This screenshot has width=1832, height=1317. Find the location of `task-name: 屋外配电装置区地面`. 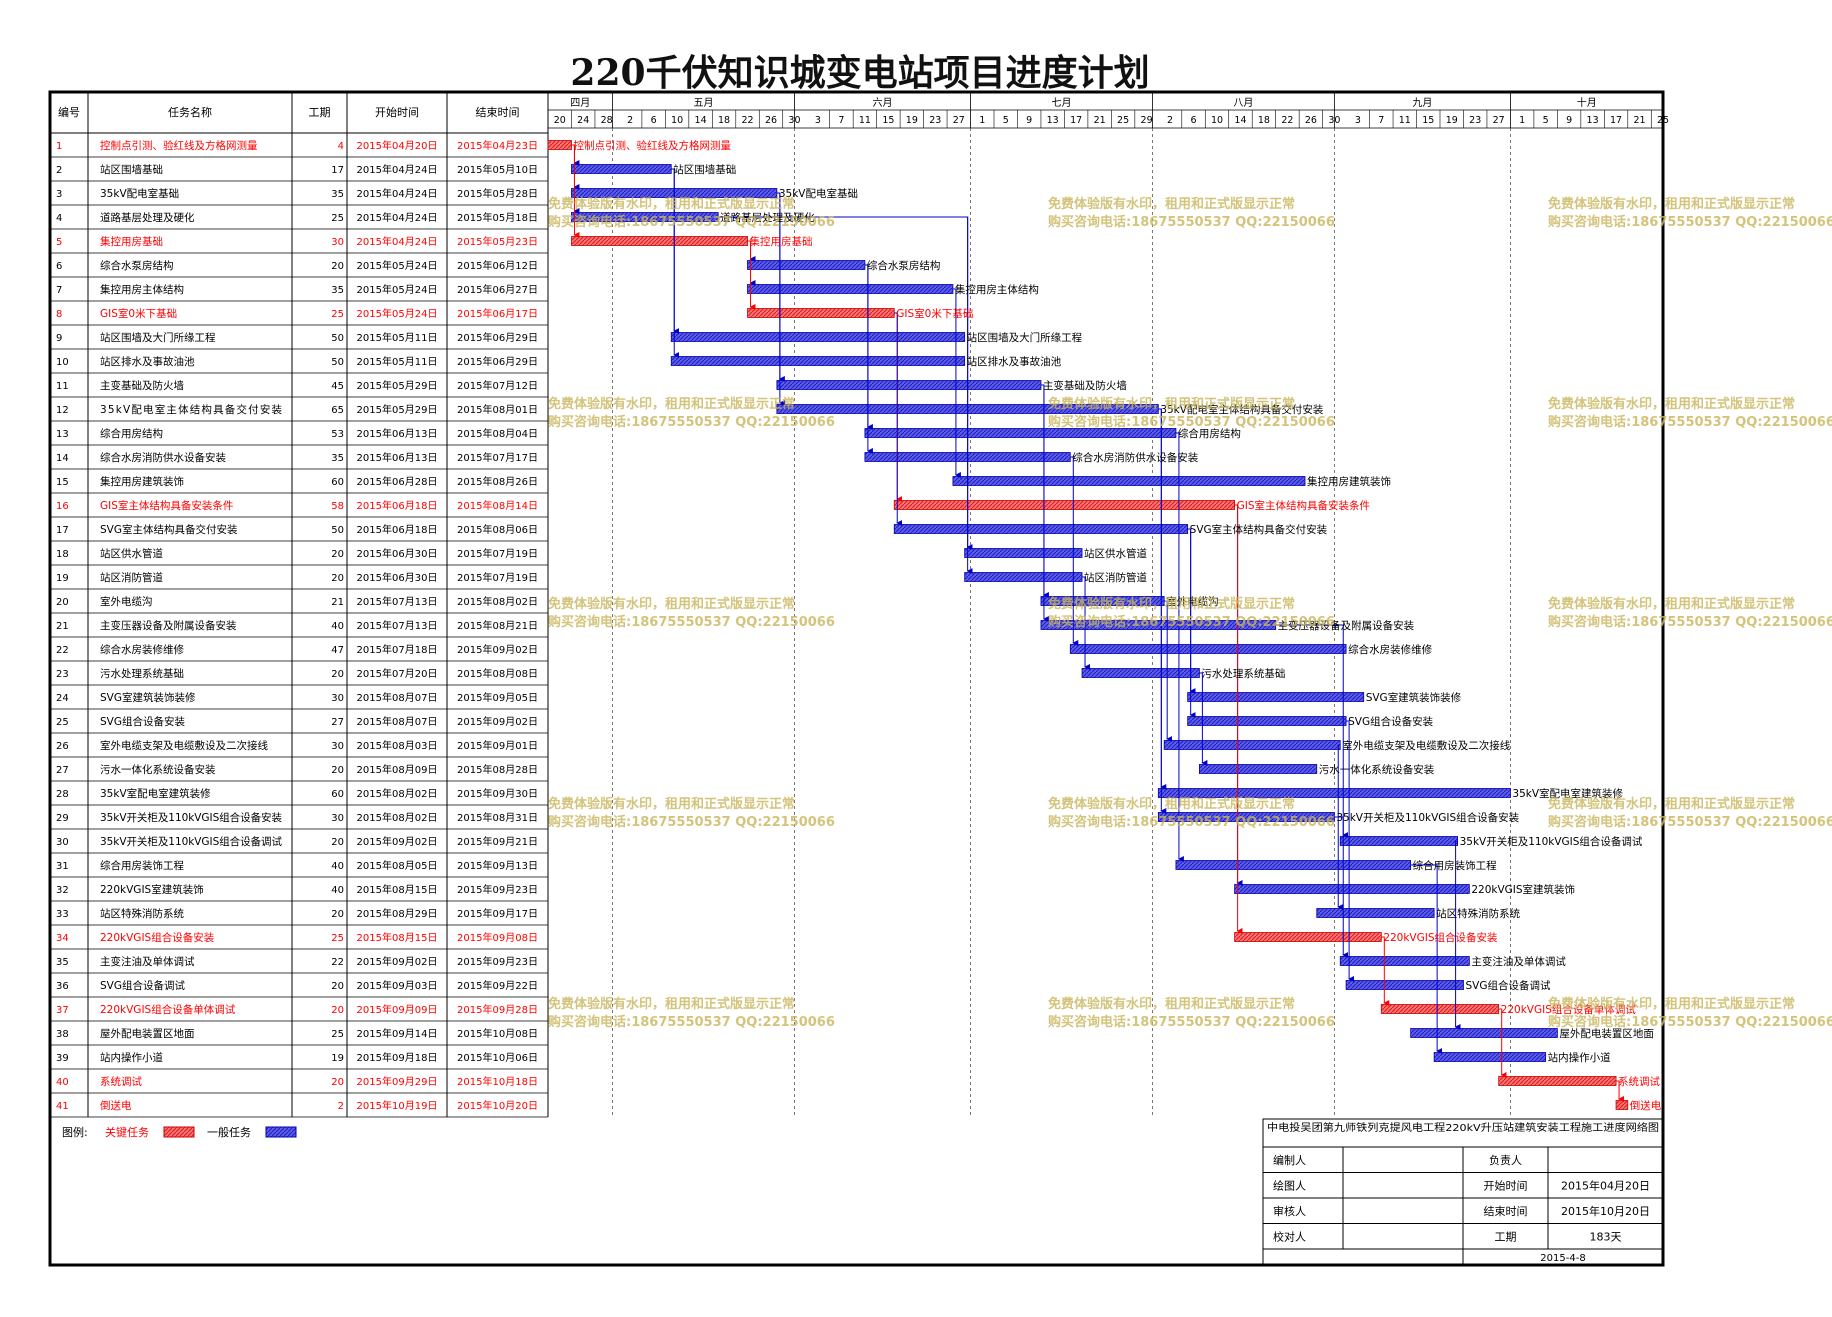

task-name: 屋外配电装置区地面 is located at coordinates (147, 1033).